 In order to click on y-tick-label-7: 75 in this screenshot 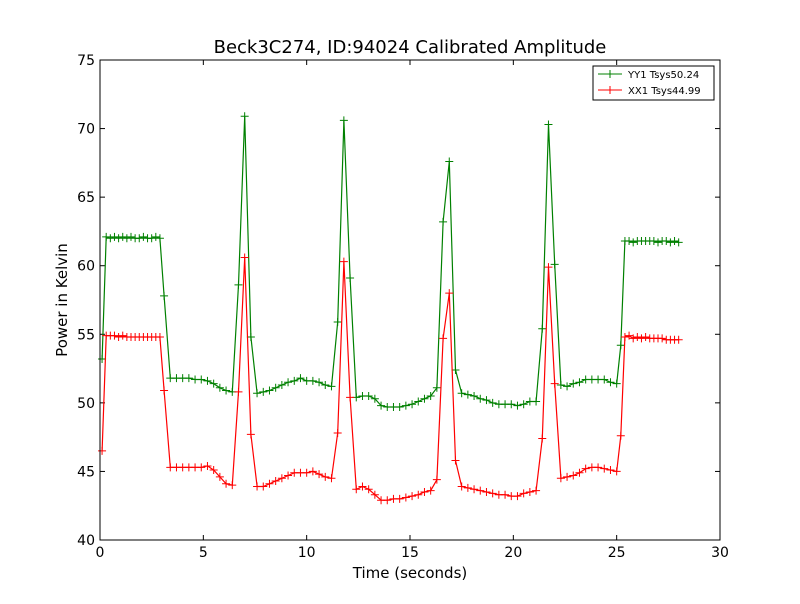, I will do `click(86, 61)`.